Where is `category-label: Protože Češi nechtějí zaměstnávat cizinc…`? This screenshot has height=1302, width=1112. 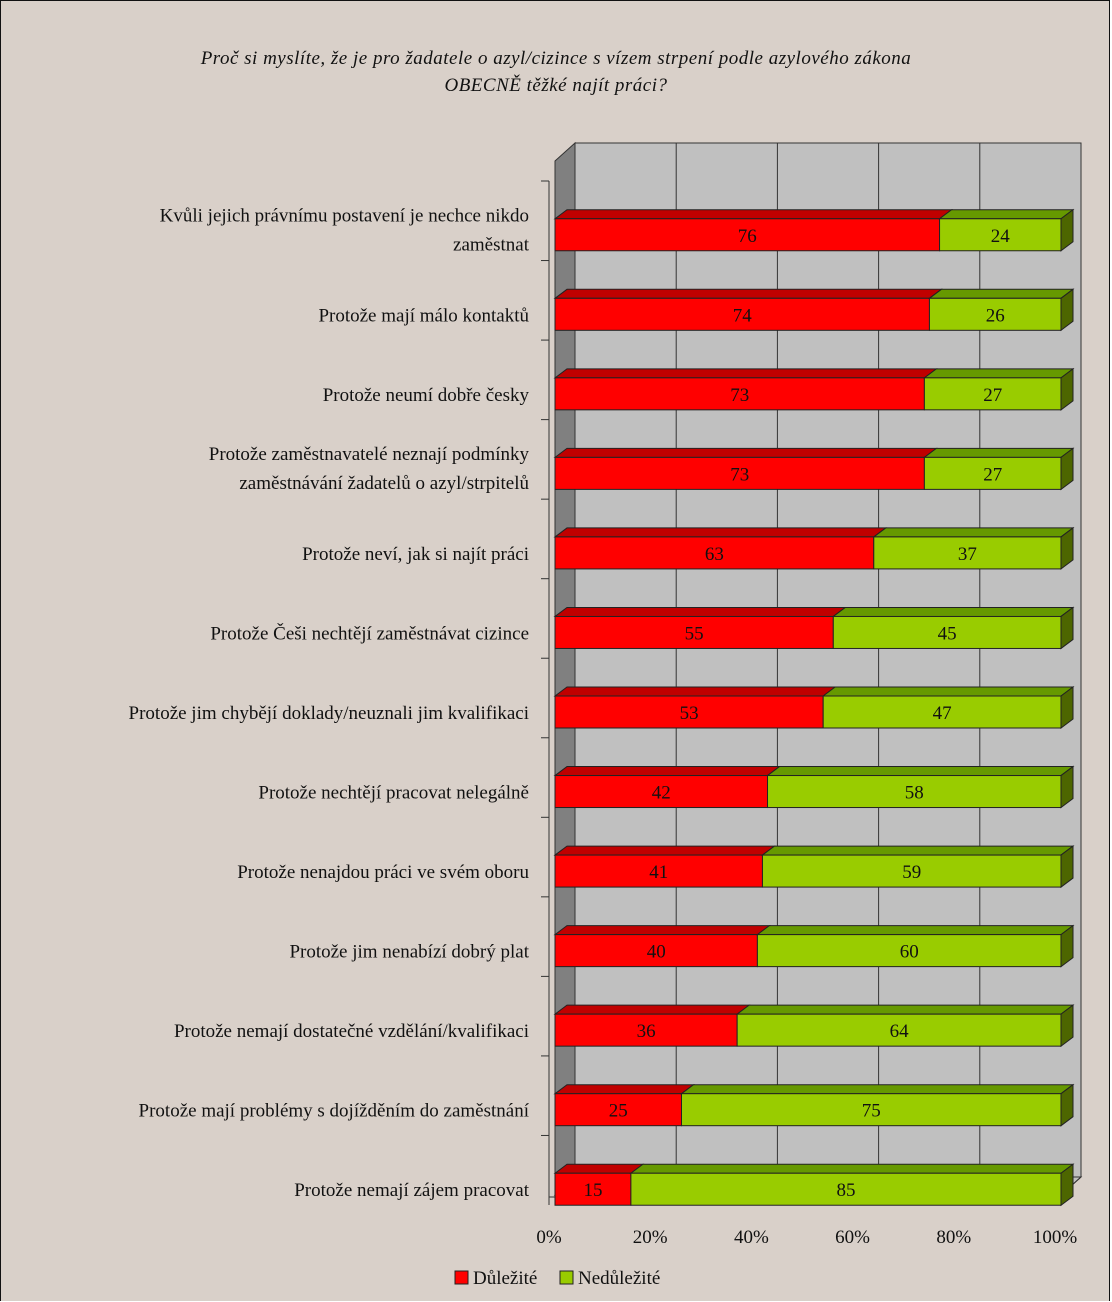 category-label: Protože Češi nechtějí zaměstnávat cizinc… is located at coordinates (369, 633).